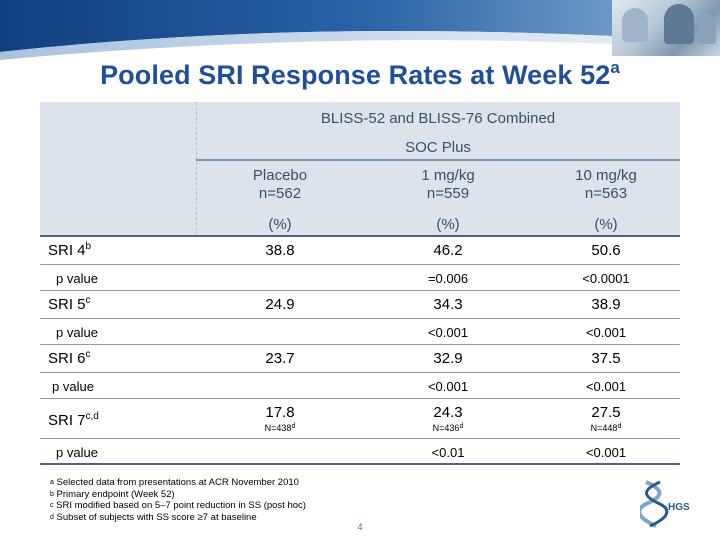 Image resolution: width=720 pixels, height=540 pixels. I want to click on helix-icon, so click(653, 504).